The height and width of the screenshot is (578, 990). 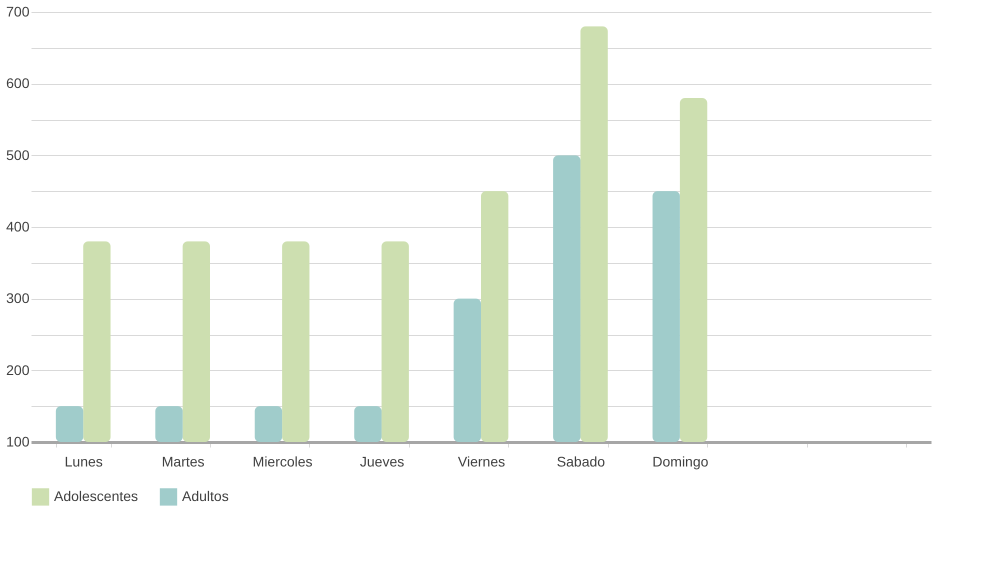 What do you see at coordinates (205, 496) in the screenshot?
I see `legend-label: Adultos` at bounding box center [205, 496].